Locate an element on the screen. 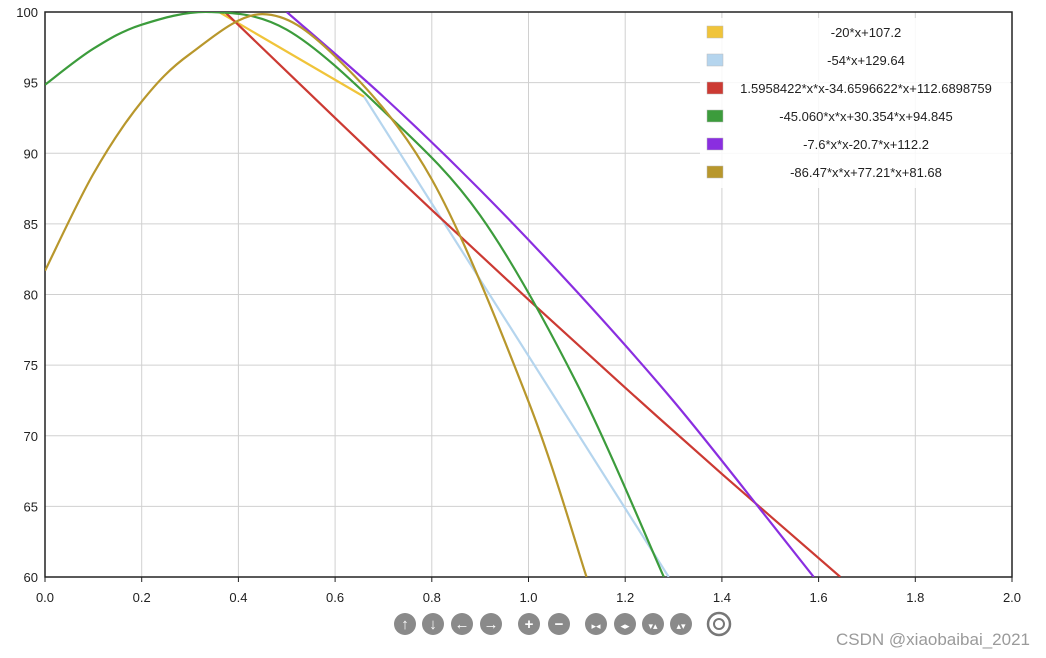 This screenshot has height=658, width=1046. x-tick-label: 1.6 is located at coordinates (819, 597).